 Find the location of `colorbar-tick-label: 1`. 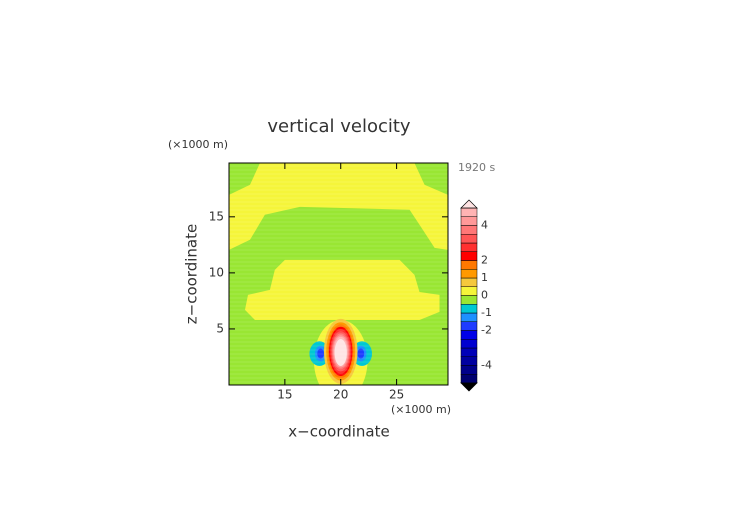

colorbar-tick-label: 1 is located at coordinates (484, 277).